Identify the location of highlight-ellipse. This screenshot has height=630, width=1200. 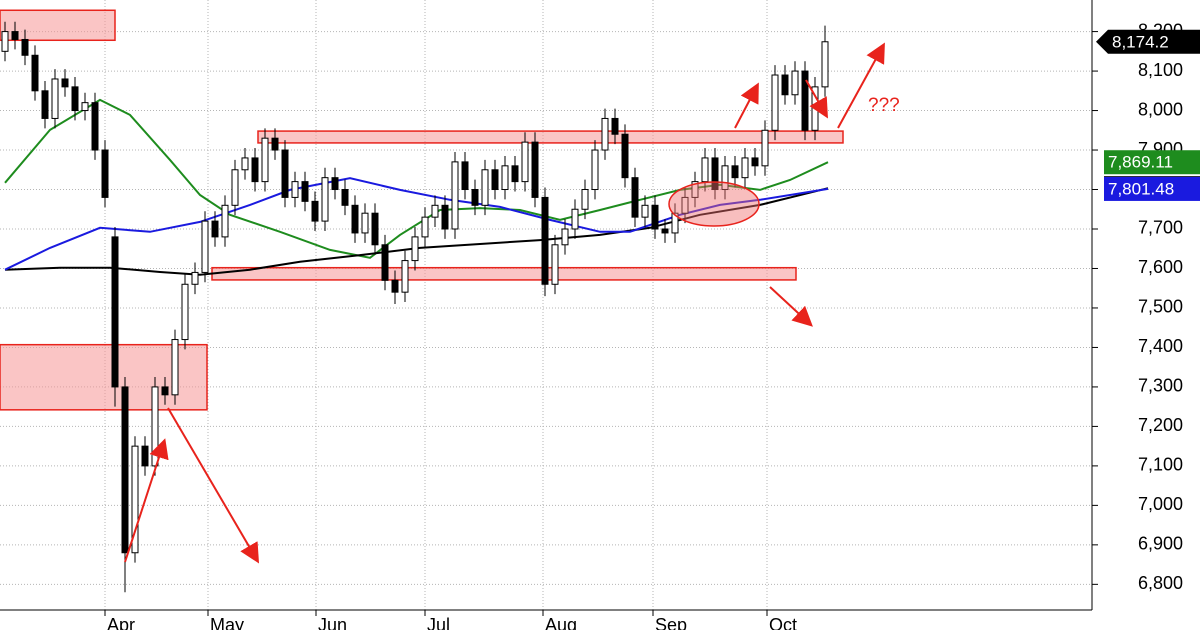
(714, 204).